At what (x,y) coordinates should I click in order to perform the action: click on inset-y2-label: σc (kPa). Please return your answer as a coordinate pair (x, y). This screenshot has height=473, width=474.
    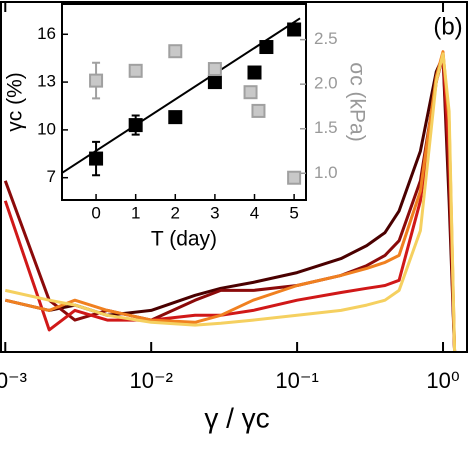
    Looking at the image, I should click on (356, 101).